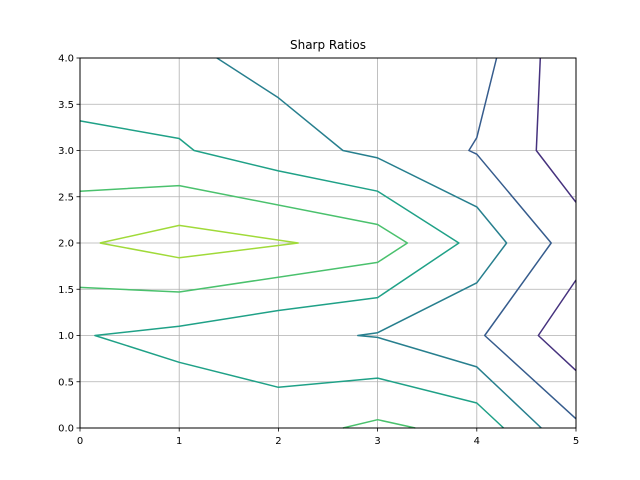  I want to click on x-tick-label: 2, so click(278, 441).